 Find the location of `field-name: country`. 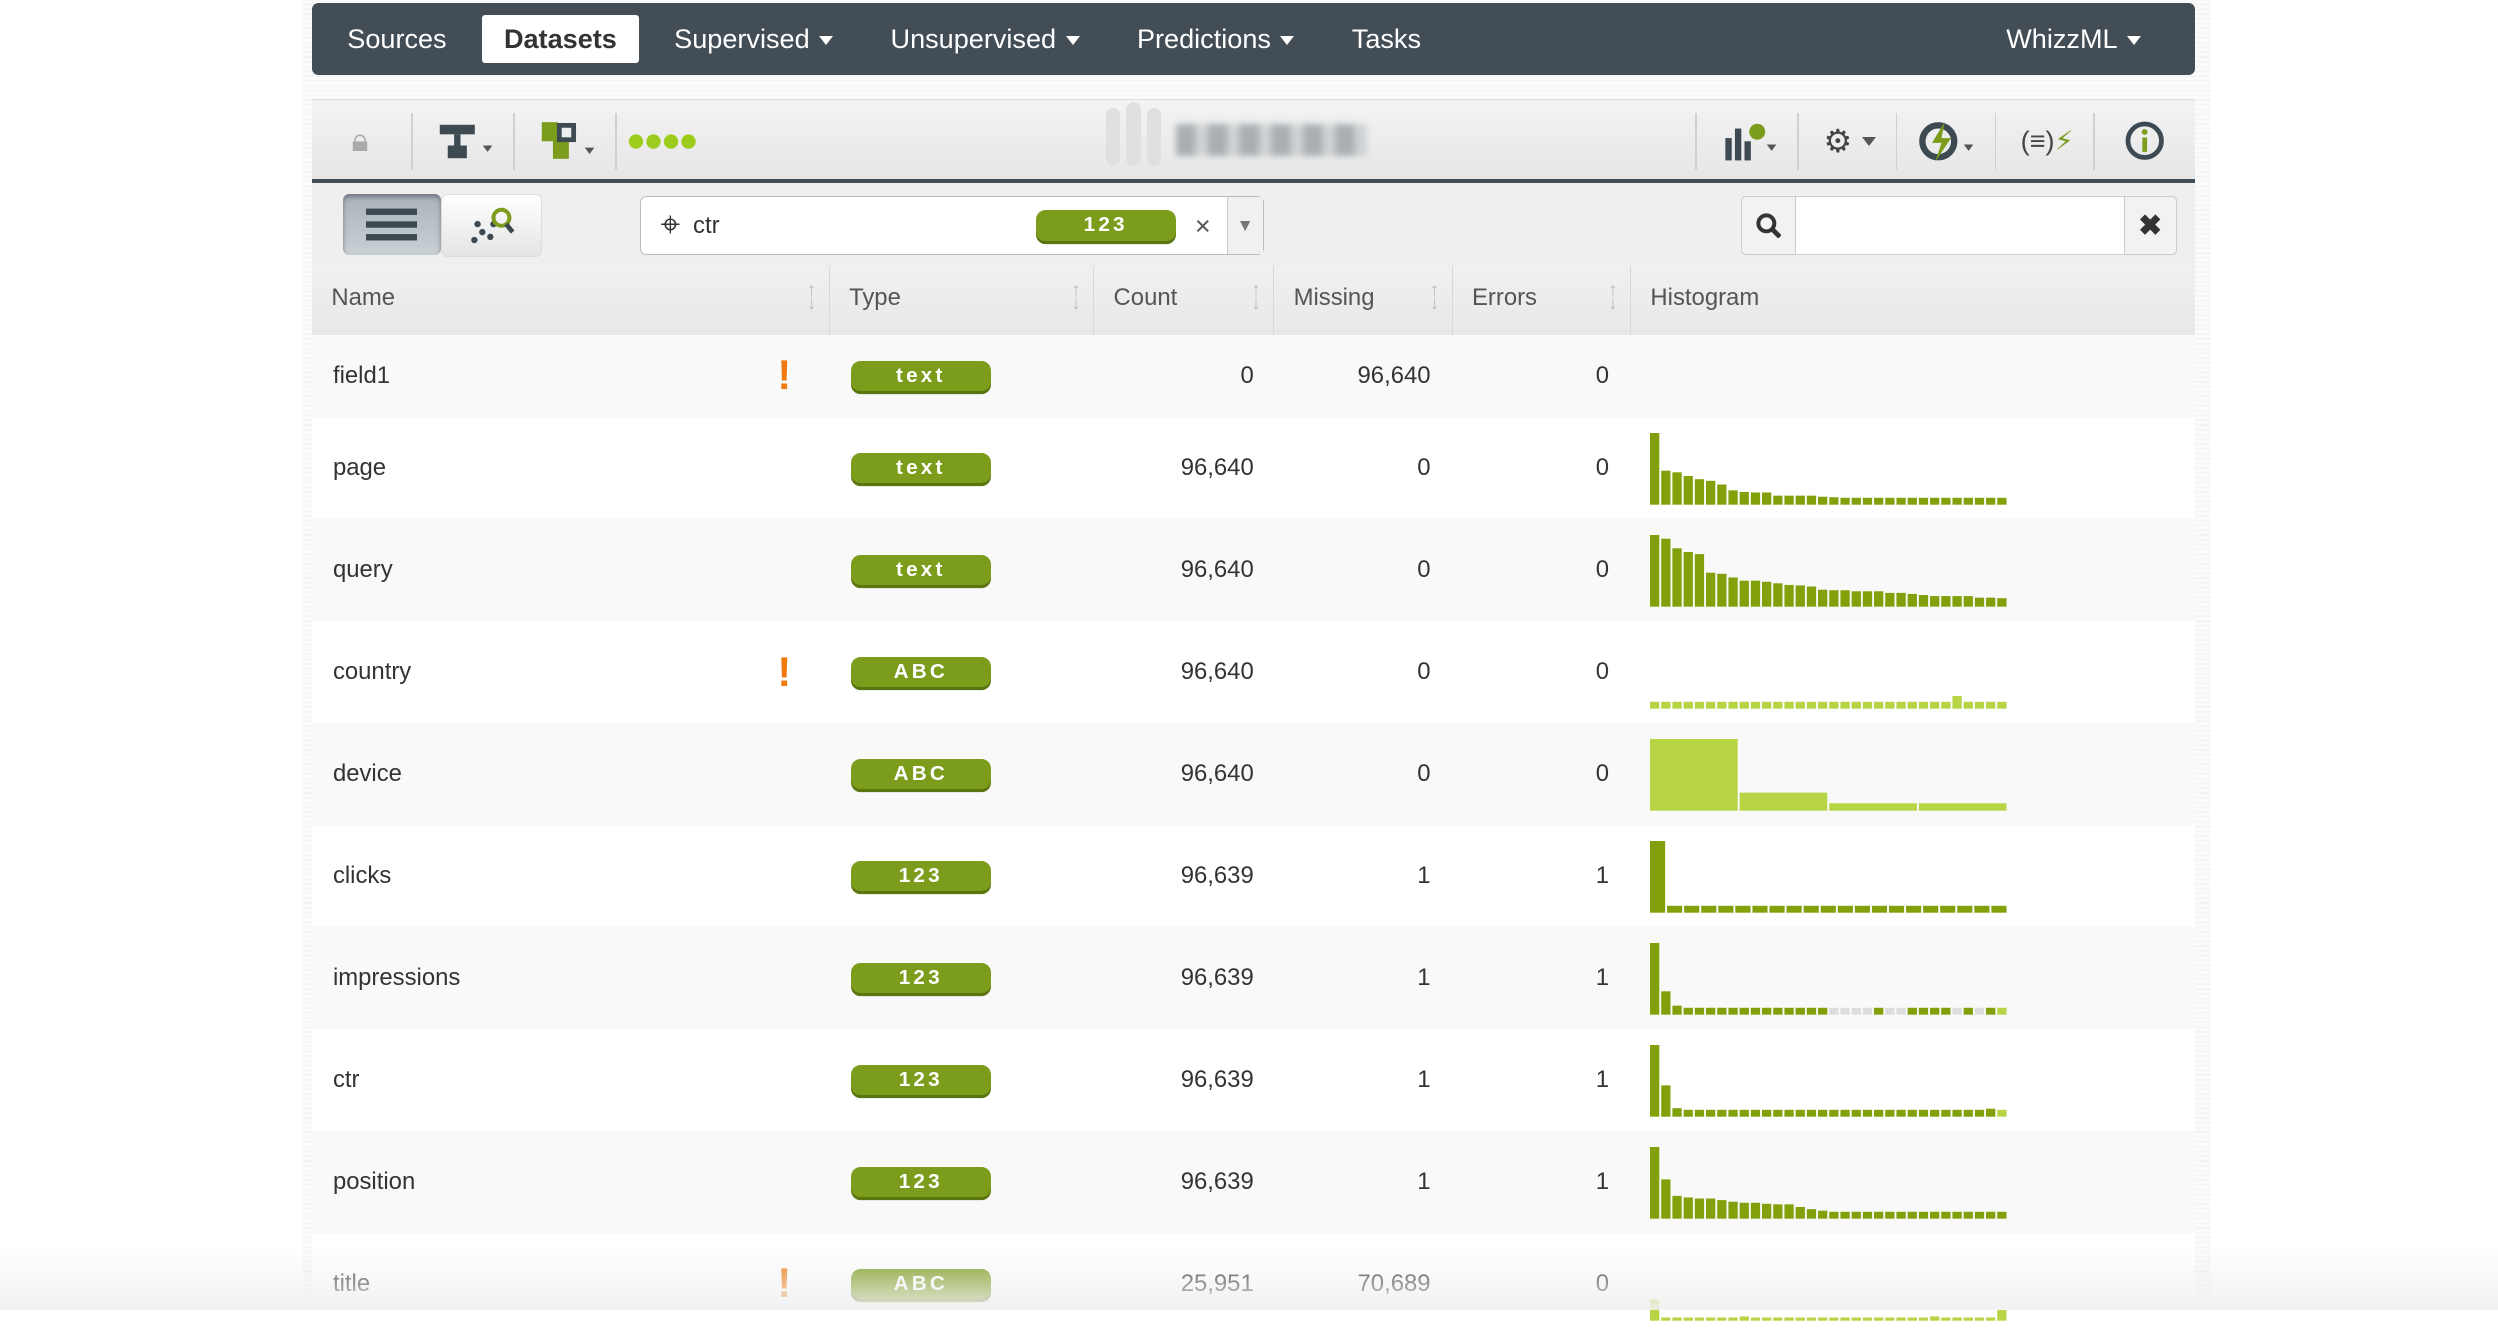

field-name: country is located at coordinates (372, 672).